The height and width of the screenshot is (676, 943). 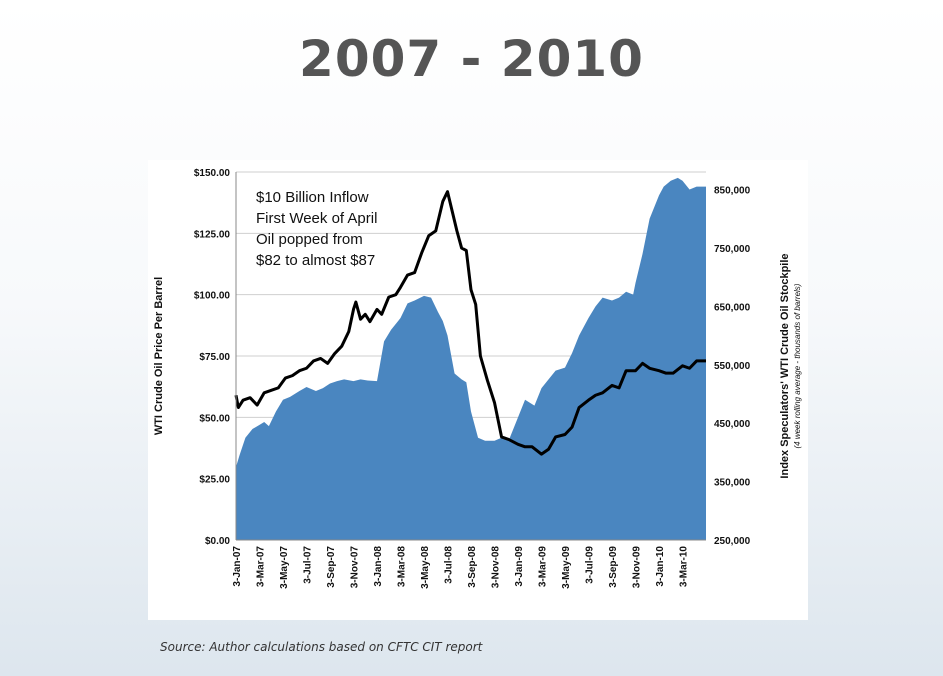 What do you see at coordinates (472, 567) in the screenshot?
I see `x-tick-label: 3-Sep-08` at bounding box center [472, 567].